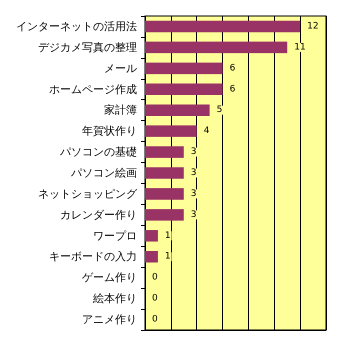  Describe the element at coordinates (93, 257) in the screenshot. I see `y-tick-label: キーボードの入力` at that location.